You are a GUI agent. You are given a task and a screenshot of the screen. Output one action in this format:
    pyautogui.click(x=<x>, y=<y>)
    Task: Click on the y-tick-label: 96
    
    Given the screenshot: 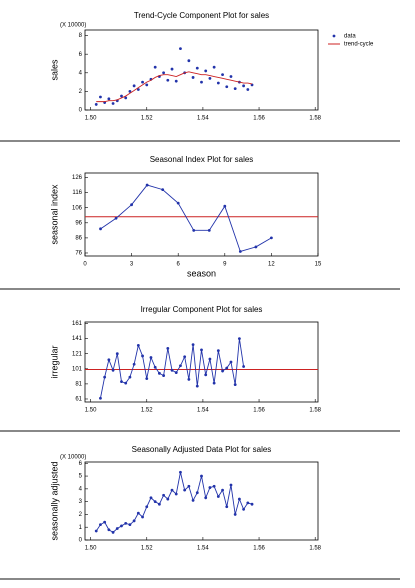 What is the action you would take?
    pyautogui.click(x=78, y=223)
    